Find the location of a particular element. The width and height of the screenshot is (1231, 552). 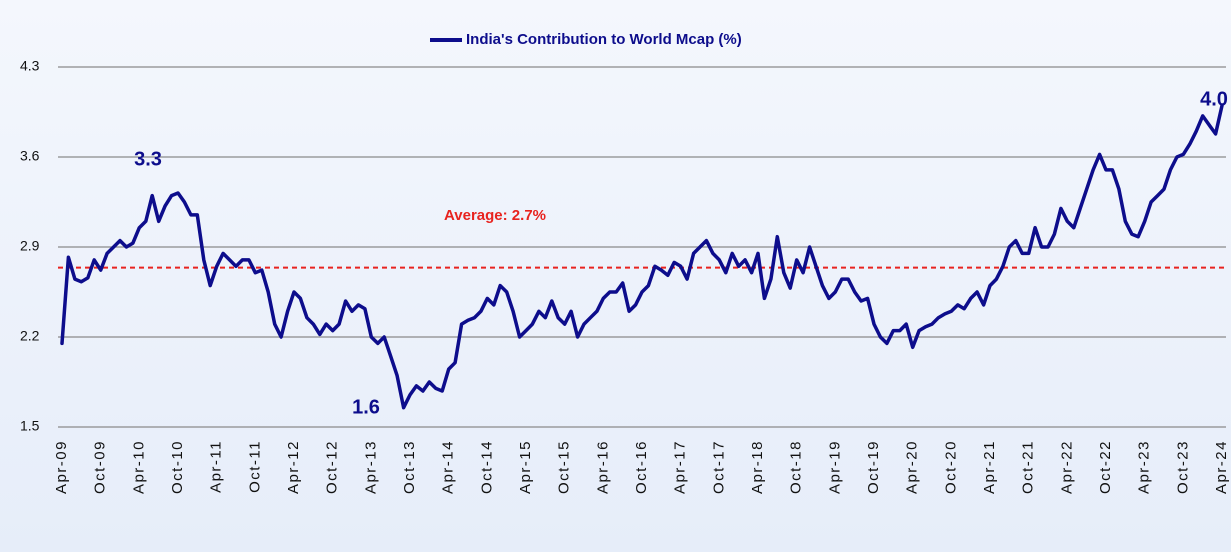

x-tick-label: Apr-13 is located at coordinates (370, 467).